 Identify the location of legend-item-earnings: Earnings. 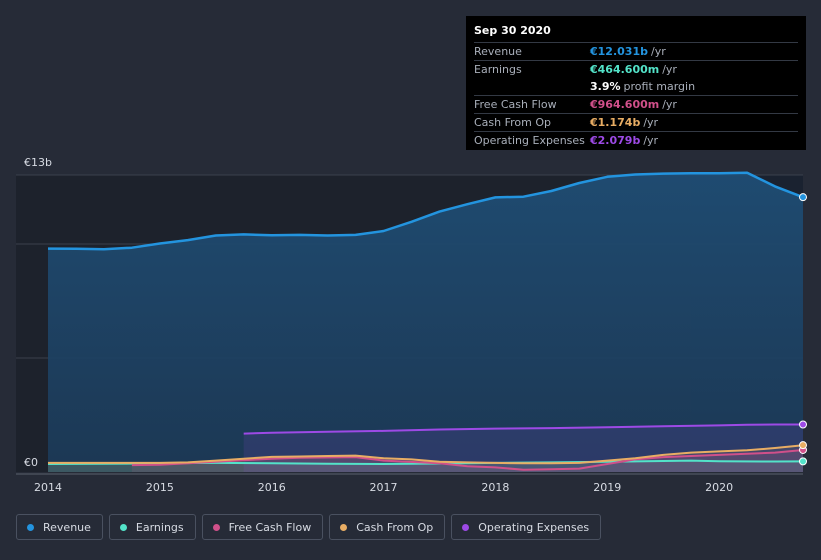
(152, 527).